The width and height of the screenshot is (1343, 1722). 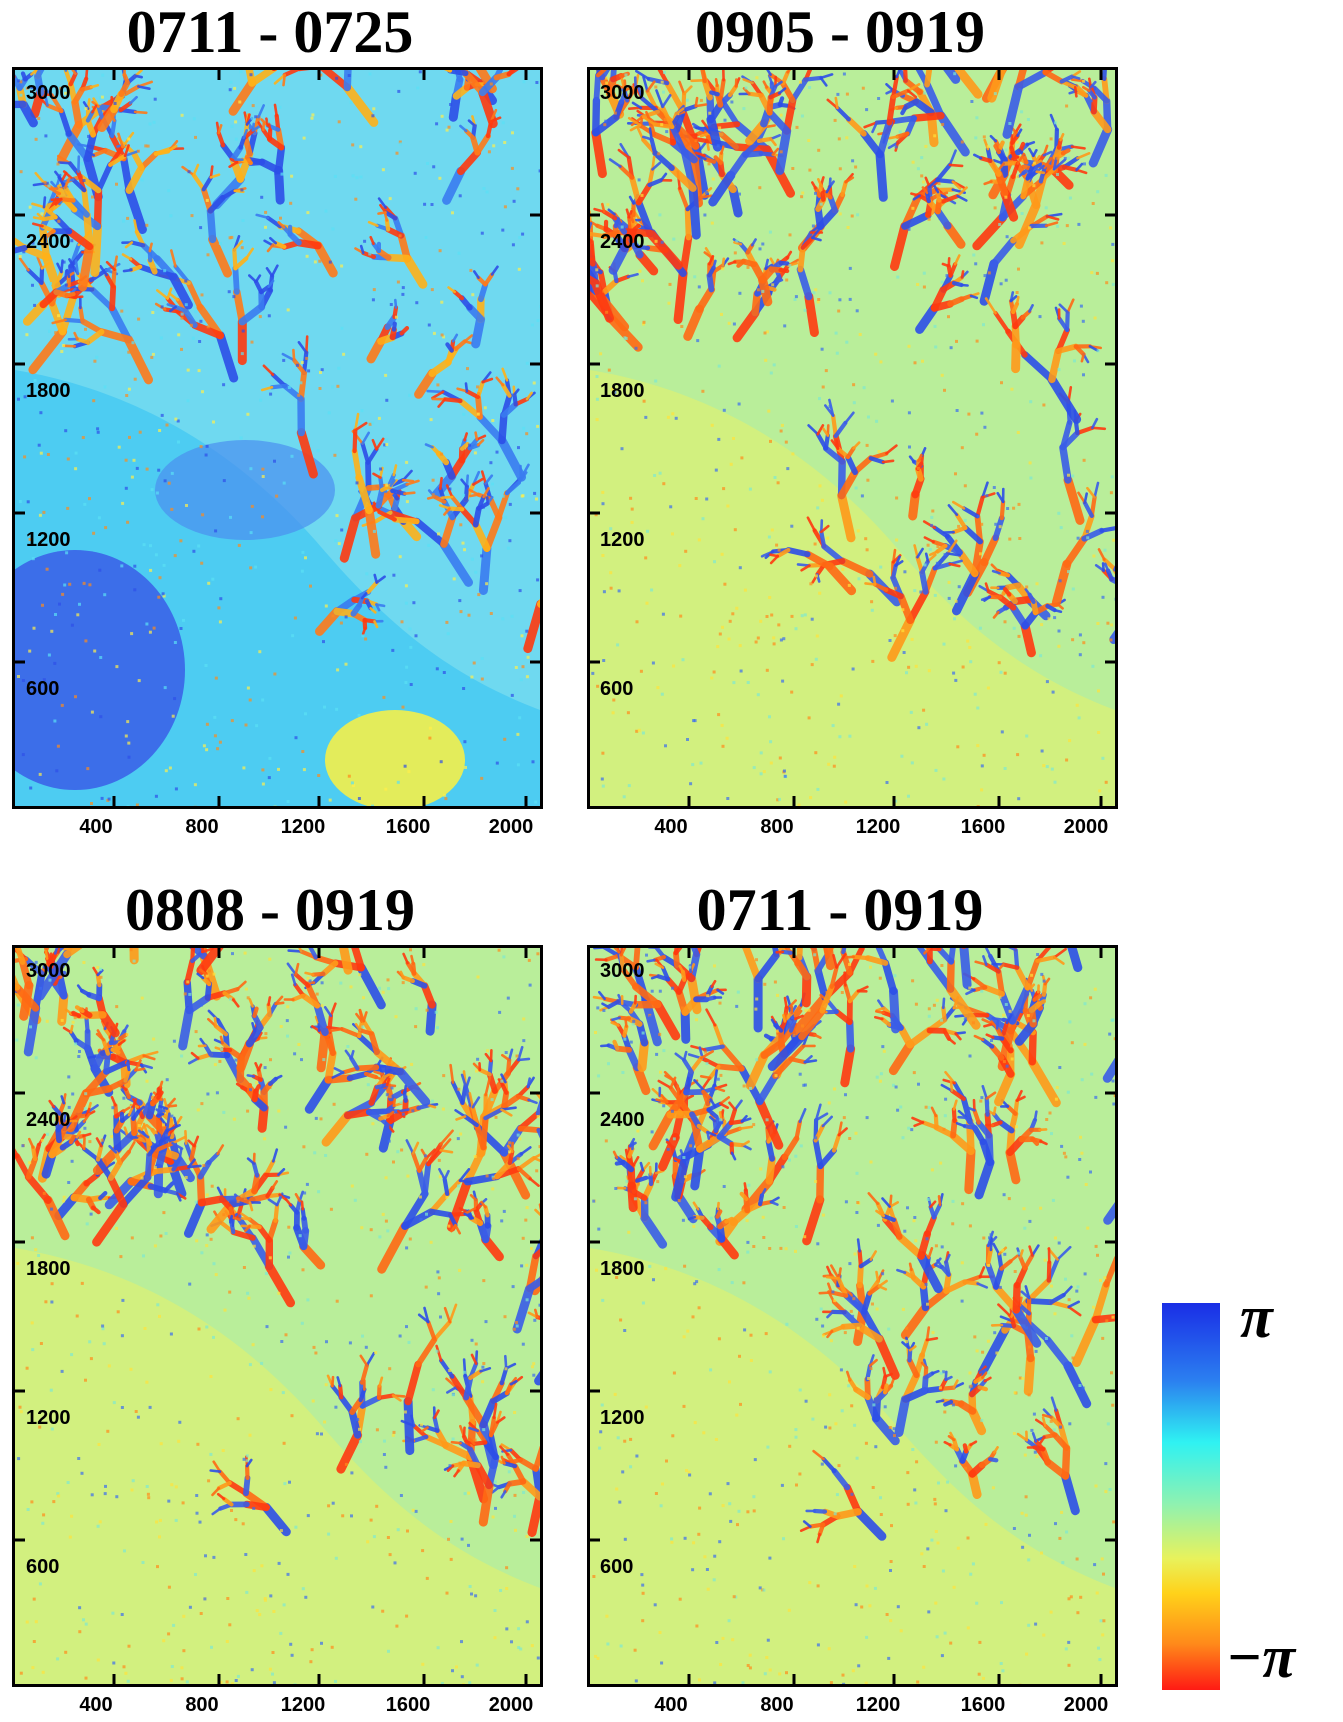 I want to click on panel-title-3: 0808 - 0919, so click(x=270, y=910).